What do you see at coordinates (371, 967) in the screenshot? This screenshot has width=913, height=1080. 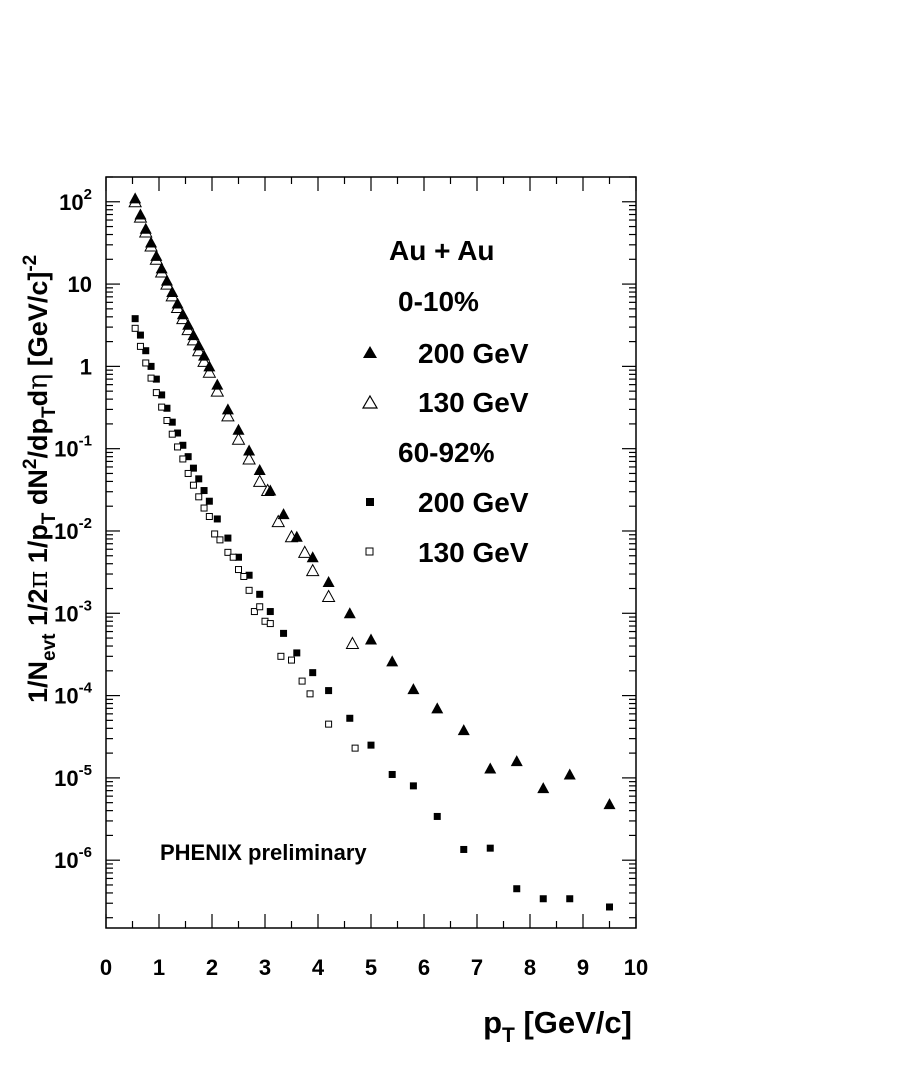 I see `x-tick-label: 5` at bounding box center [371, 967].